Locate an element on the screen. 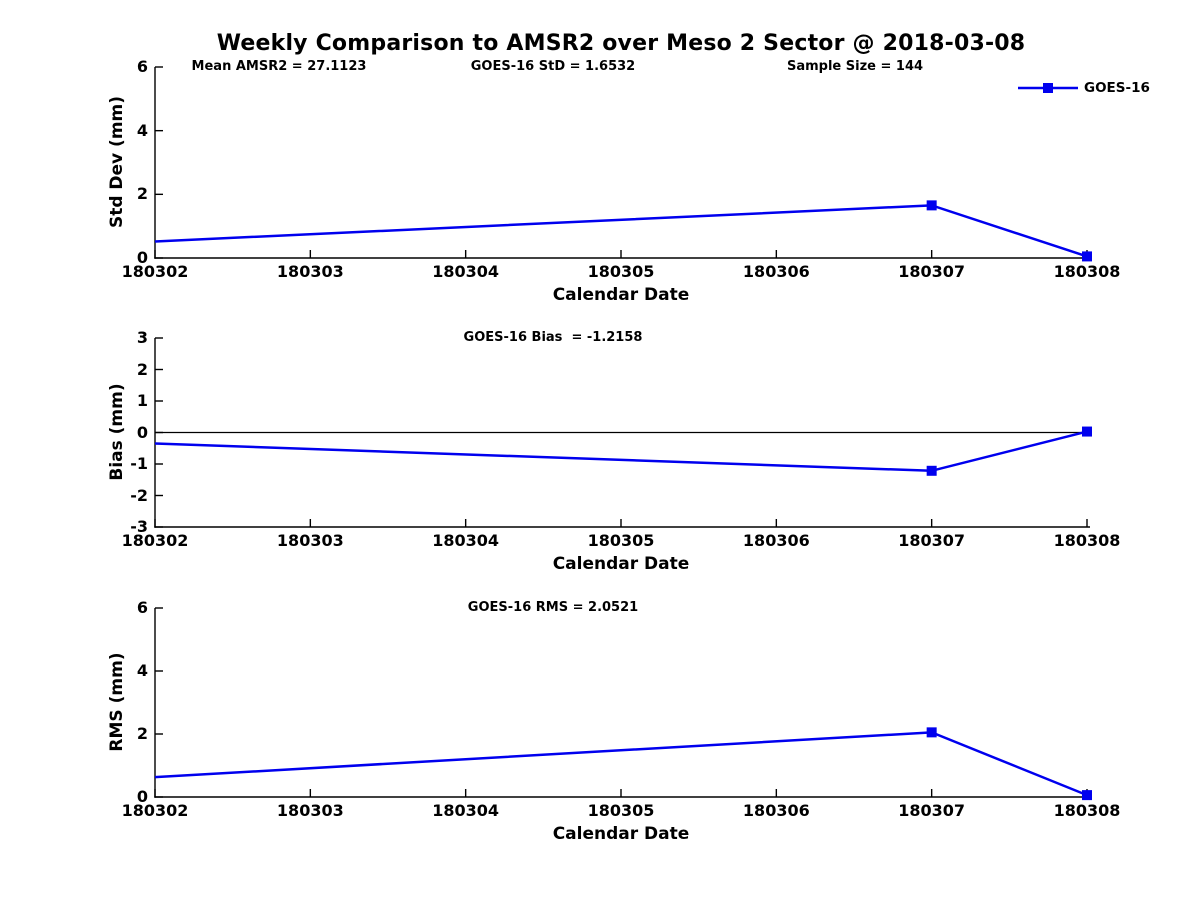 The width and height of the screenshot is (1200, 900). annotation-goes16-rms: GOES-16 RMS = 2.0521 is located at coordinates (553, 607).